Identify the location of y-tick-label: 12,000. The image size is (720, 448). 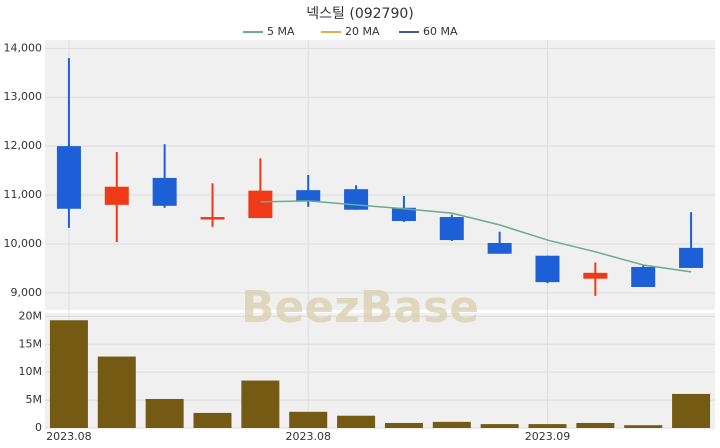
(23, 145).